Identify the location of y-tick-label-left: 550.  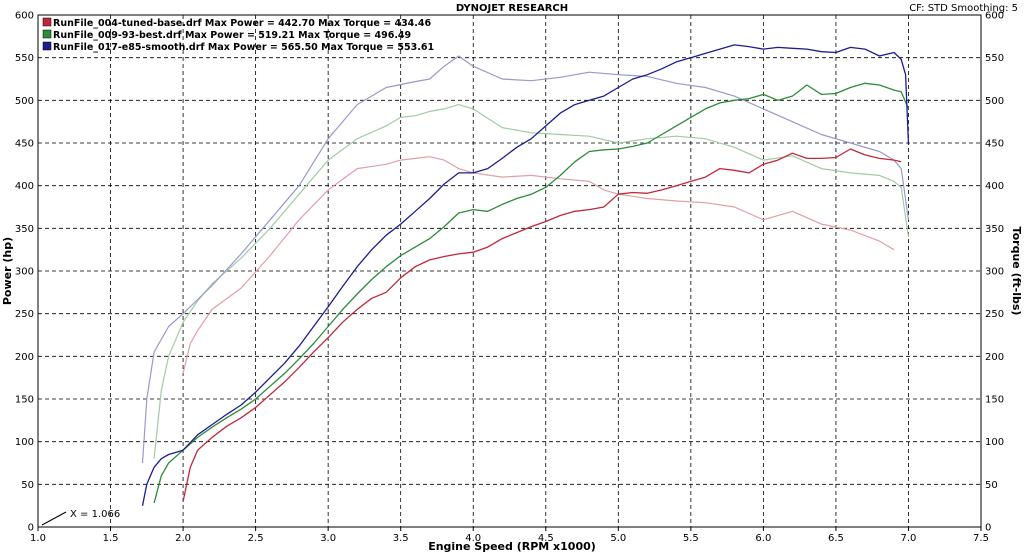
(24, 58).